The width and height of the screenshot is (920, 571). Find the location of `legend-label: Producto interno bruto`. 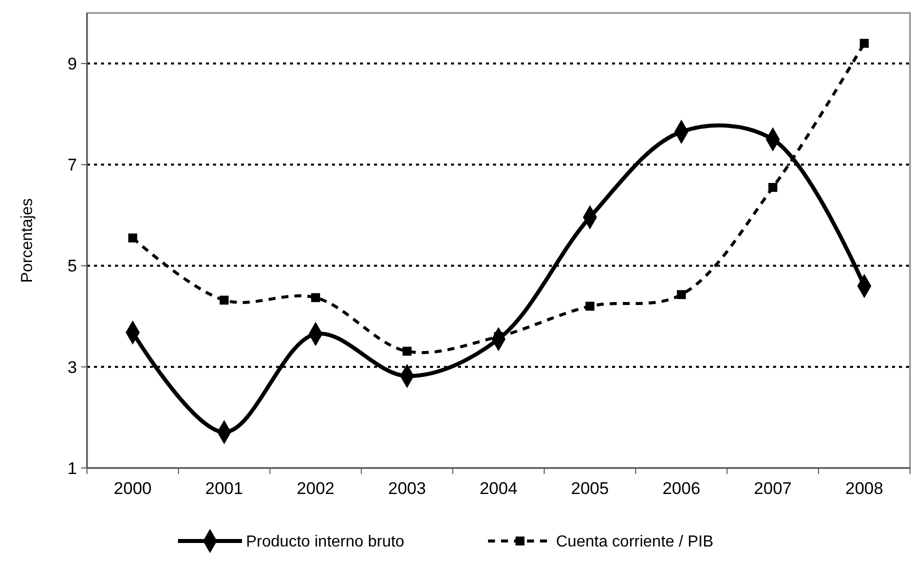

legend-label: Producto interno bruto is located at coordinates (325, 542).